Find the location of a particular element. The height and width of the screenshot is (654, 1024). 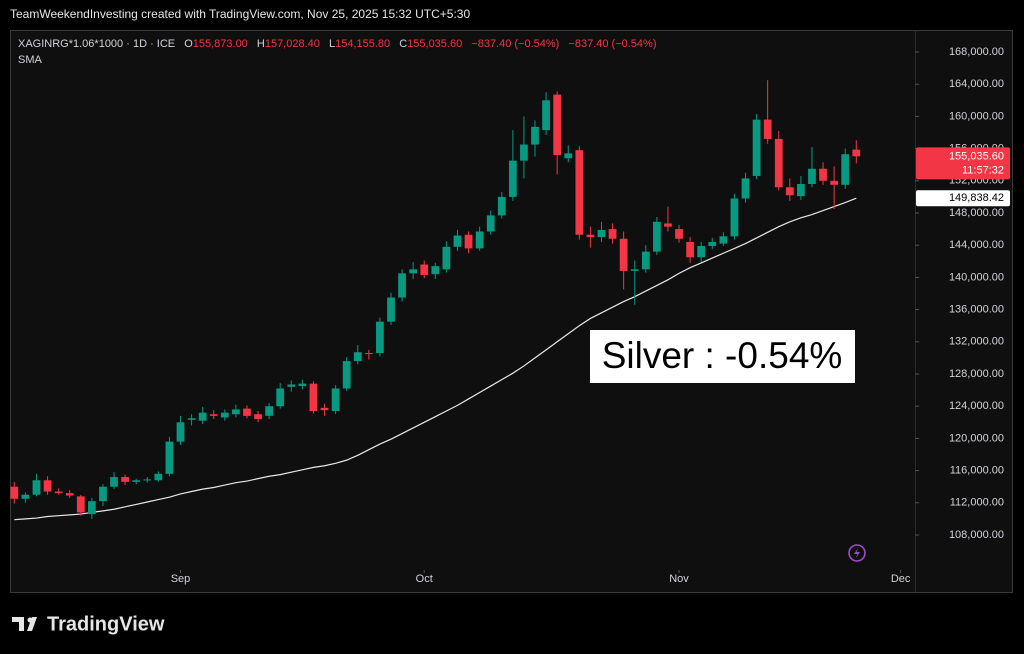

last-price-box is located at coordinates (963, 163).